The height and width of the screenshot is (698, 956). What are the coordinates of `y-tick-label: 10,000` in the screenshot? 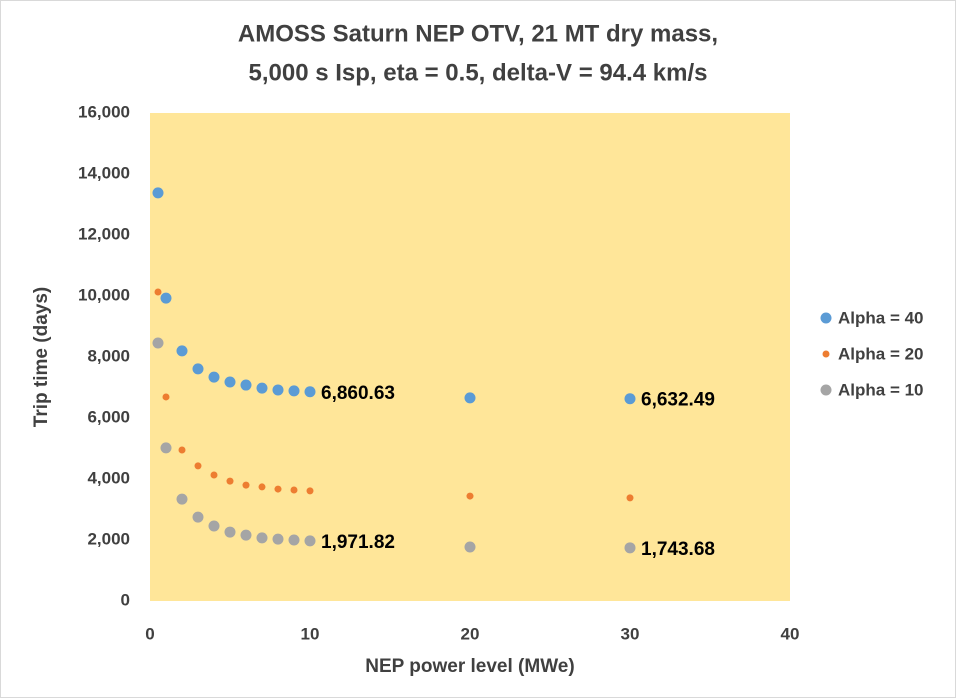 It's located at (104, 294).